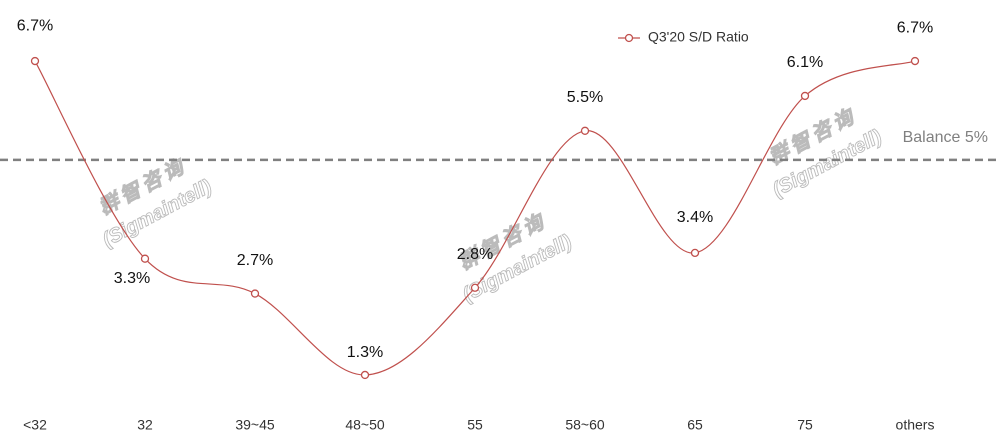 The height and width of the screenshot is (445, 1000). I want to click on value-label: 5.5%, so click(585, 97).